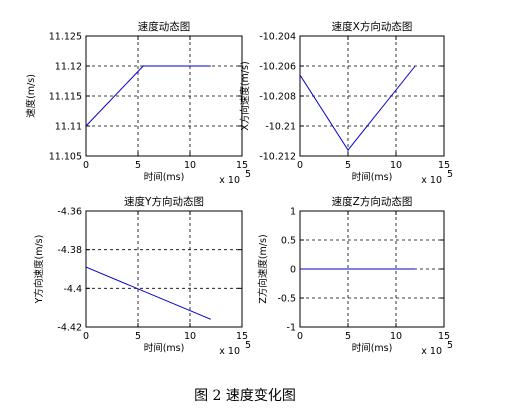 This screenshot has height=416, width=511. I want to click on y-tick-label: -10.21, so click(280, 127).